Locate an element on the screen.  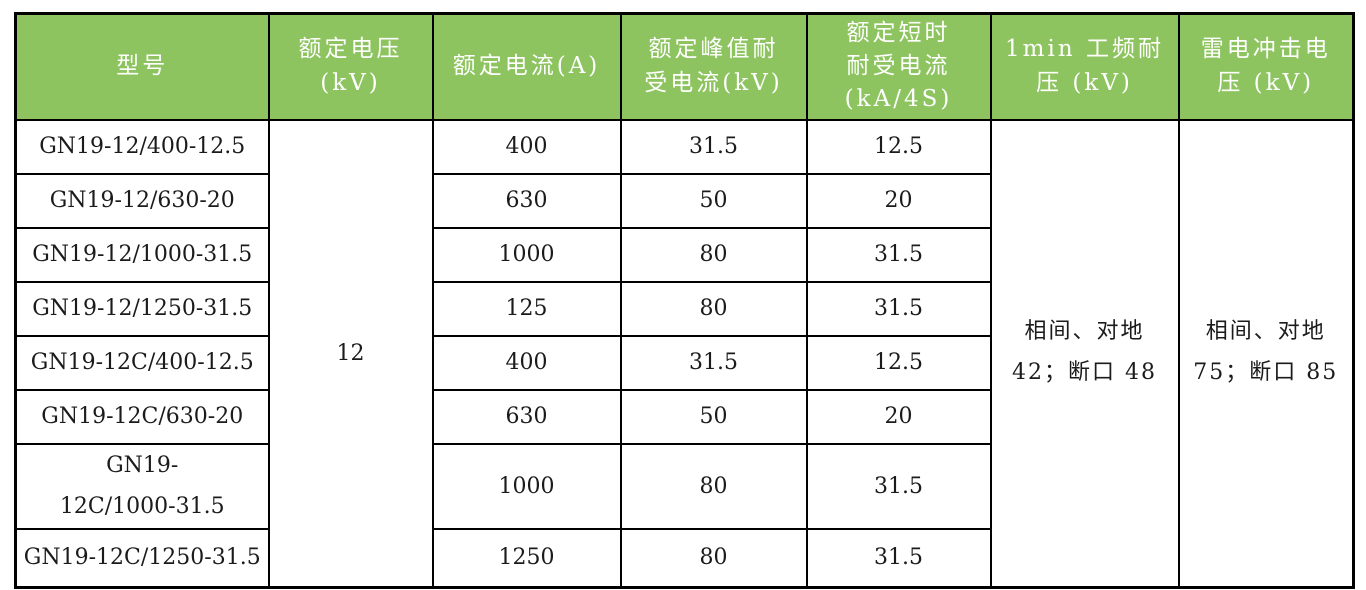
header-cell-short-time: 额定短时 耐受电流 (kA/4S) is located at coordinates (898, 66).